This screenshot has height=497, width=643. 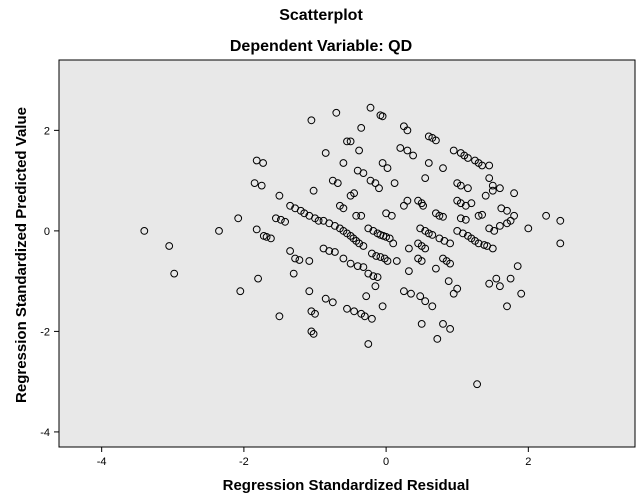 I want to click on y-tick-label: -2, so click(x=45, y=332).